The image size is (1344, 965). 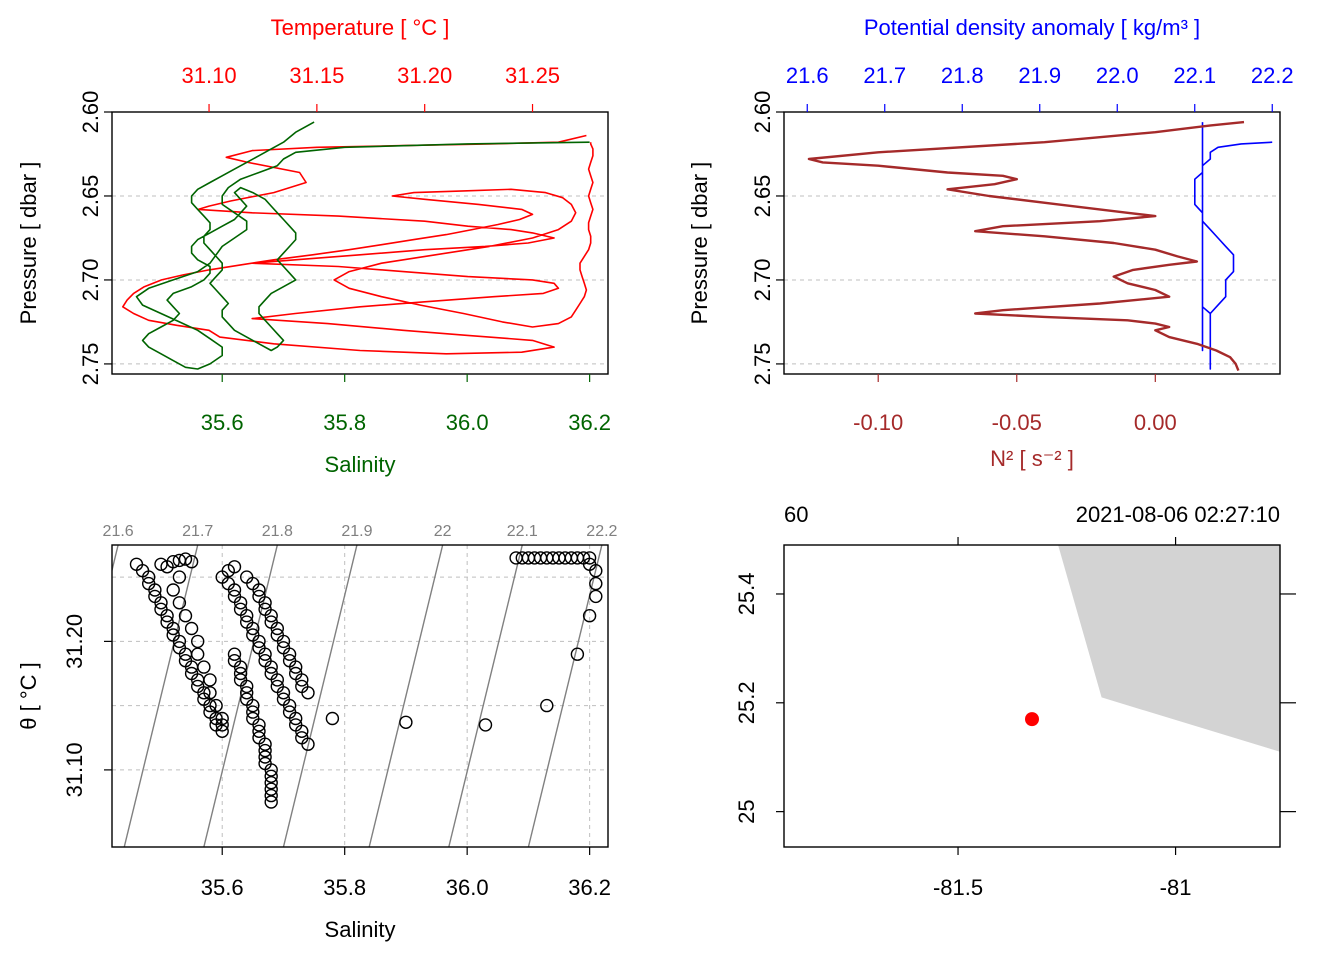 I want to click on density-tick-label: 21.6, so click(x=807, y=75).